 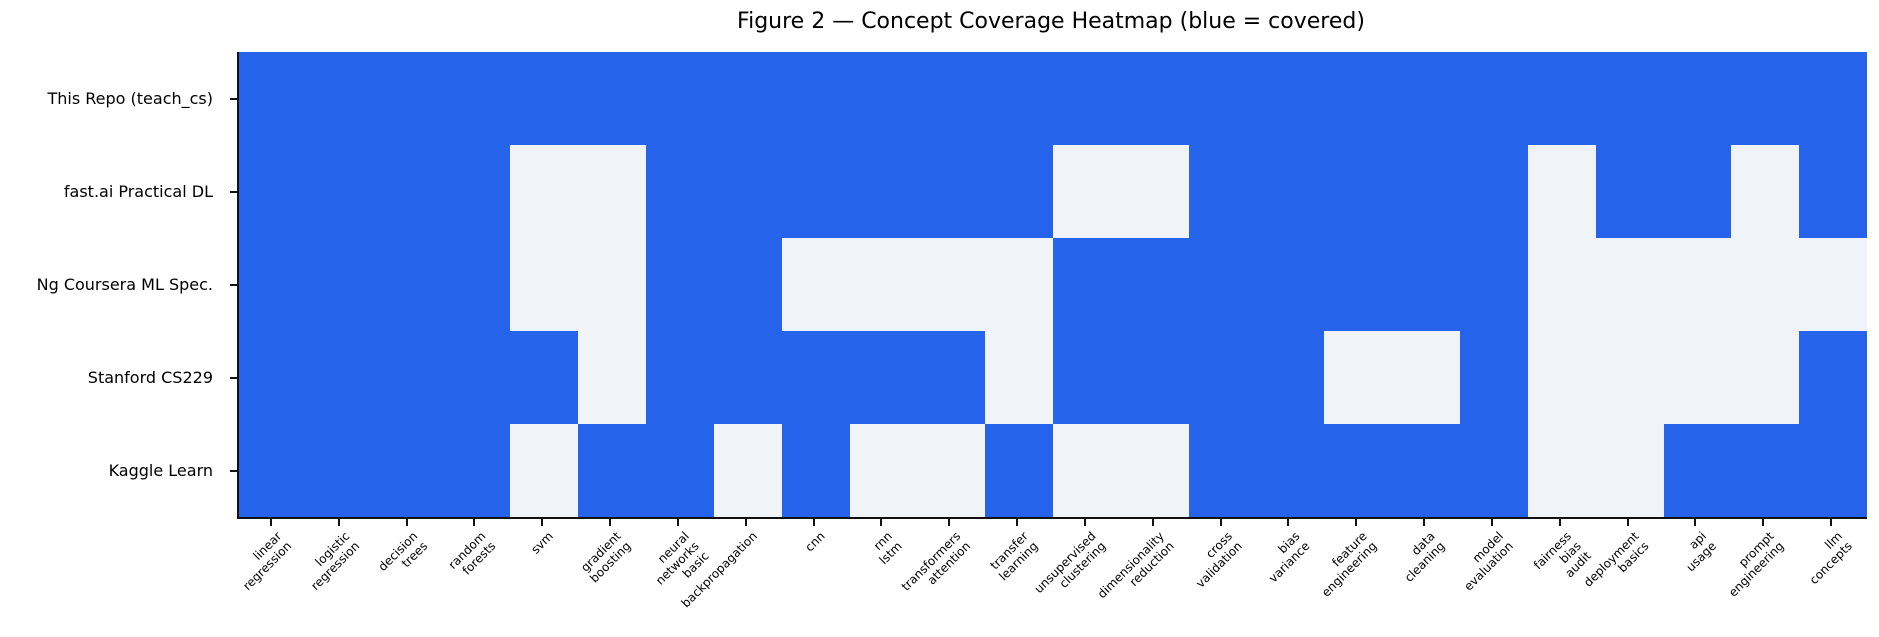 I want to click on x-tick-label: logistic regression, so click(x=335, y=561).